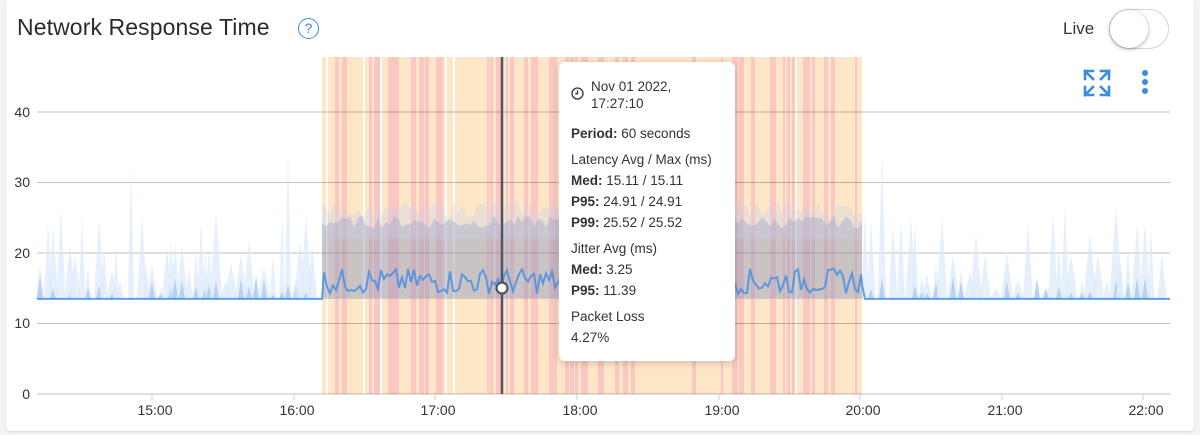  Describe the element at coordinates (627, 180) in the screenshot. I see `tooltip-latency-med: Med: 15.11 / 15.11` at that location.